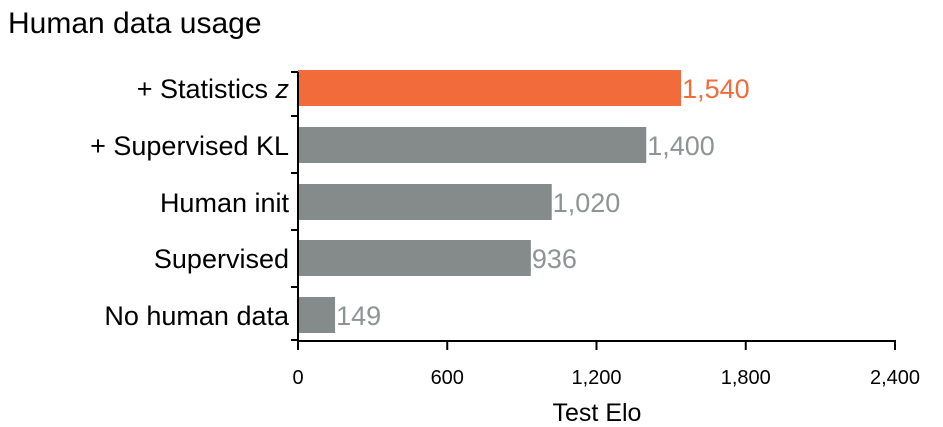 The image size is (943, 427). Describe the element at coordinates (358, 316) in the screenshot. I see `bar-value-label-4: 149` at that location.